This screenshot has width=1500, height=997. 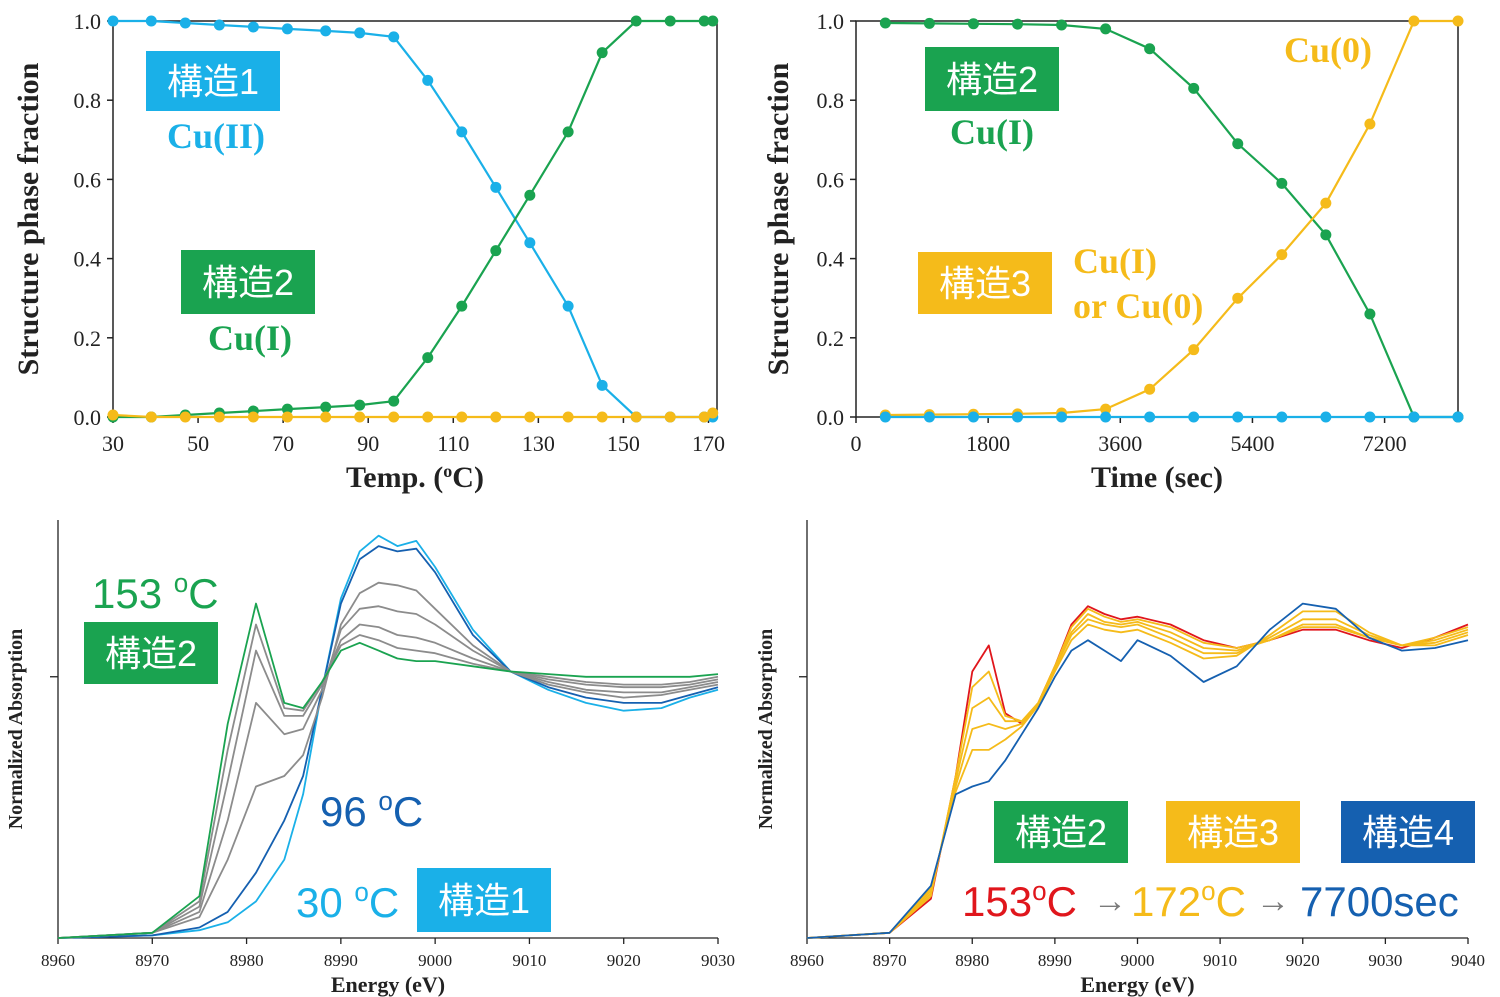 I want to click on y-tick-label: 1.0, so click(x=88, y=21).